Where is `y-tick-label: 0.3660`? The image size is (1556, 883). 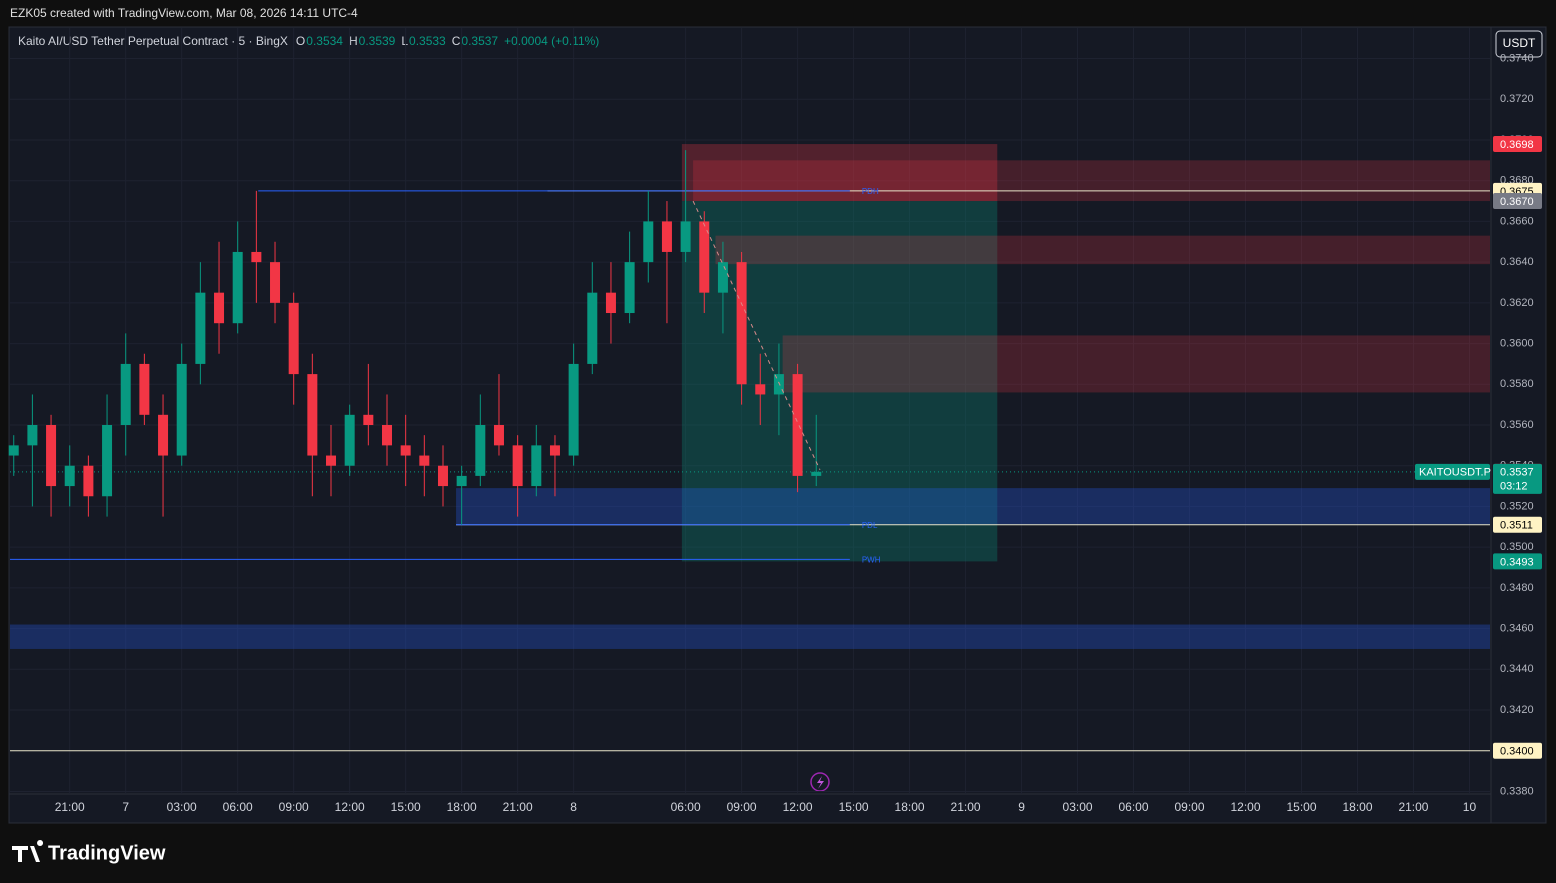 y-tick-label: 0.3660 is located at coordinates (1517, 221).